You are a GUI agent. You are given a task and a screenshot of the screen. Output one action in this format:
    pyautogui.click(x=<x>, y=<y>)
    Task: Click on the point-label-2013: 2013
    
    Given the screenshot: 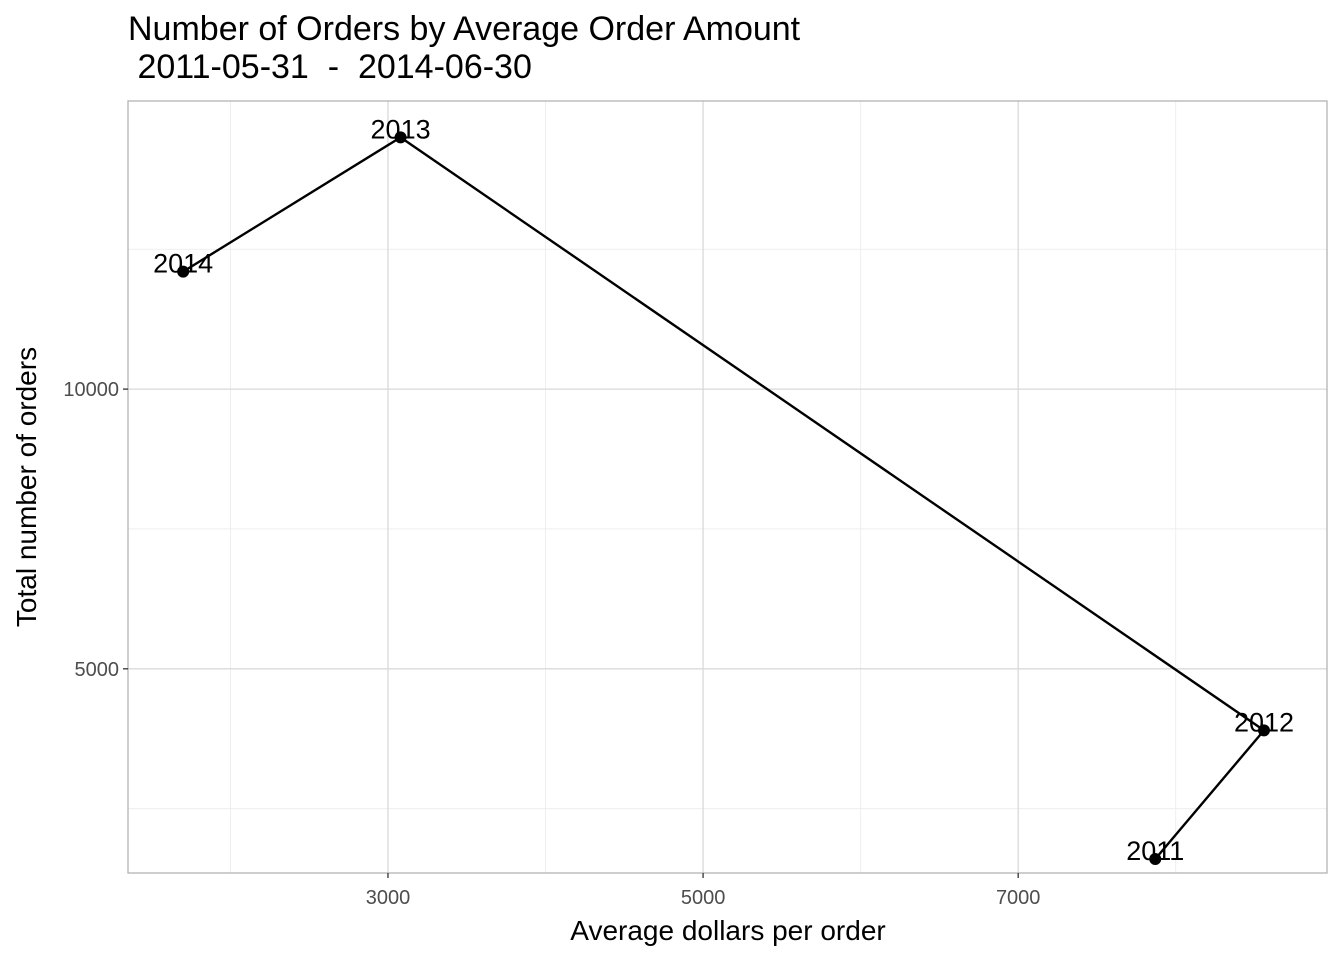 What is the action you would take?
    pyautogui.click(x=401, y=129)
    